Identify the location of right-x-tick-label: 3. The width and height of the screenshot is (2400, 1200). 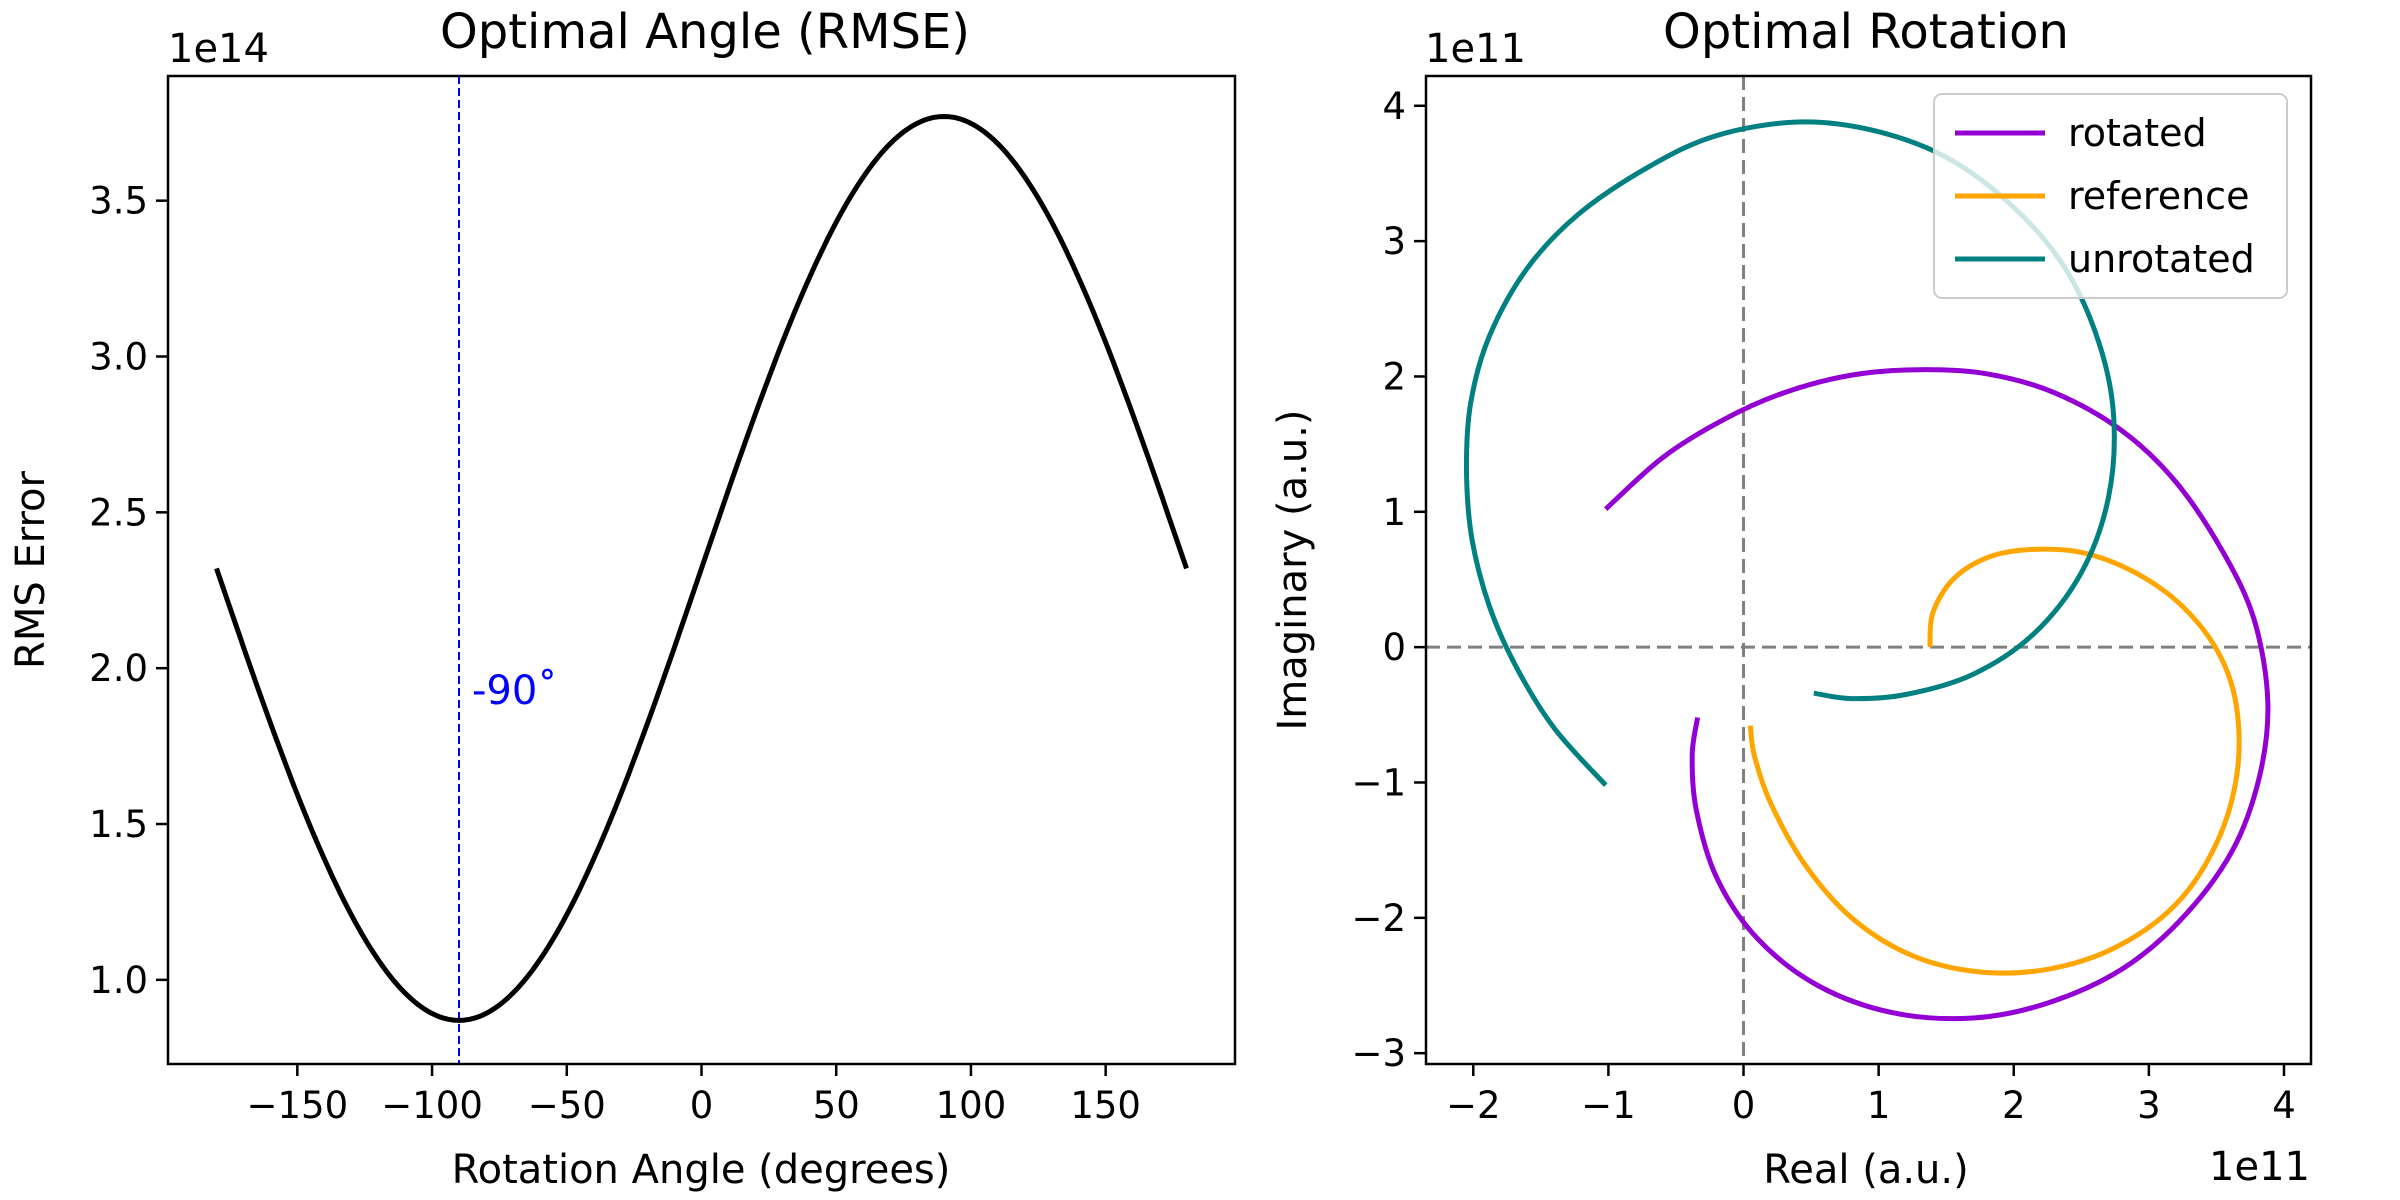
(2149, 1105).